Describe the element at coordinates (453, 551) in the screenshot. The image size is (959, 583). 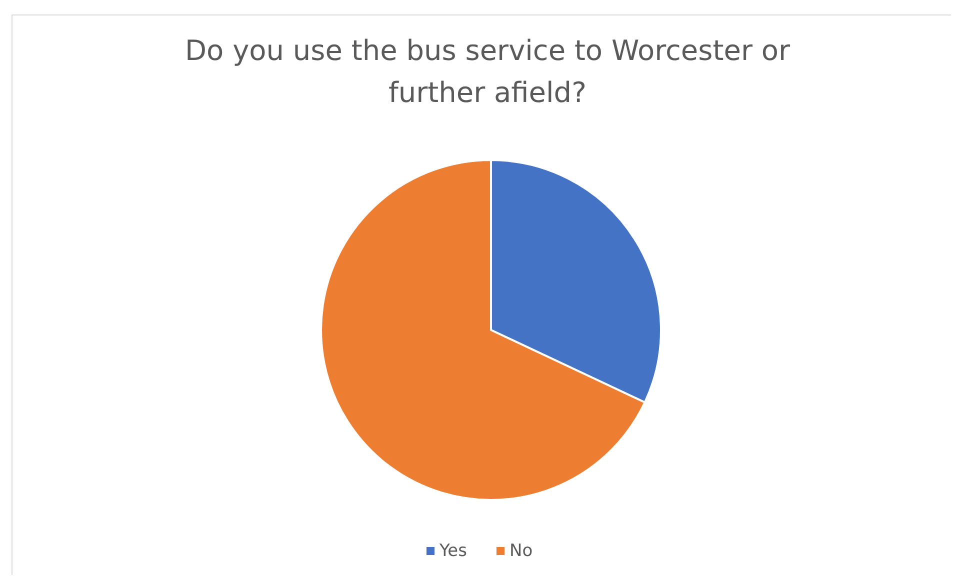
I see `legend-label: Yes` at that location.